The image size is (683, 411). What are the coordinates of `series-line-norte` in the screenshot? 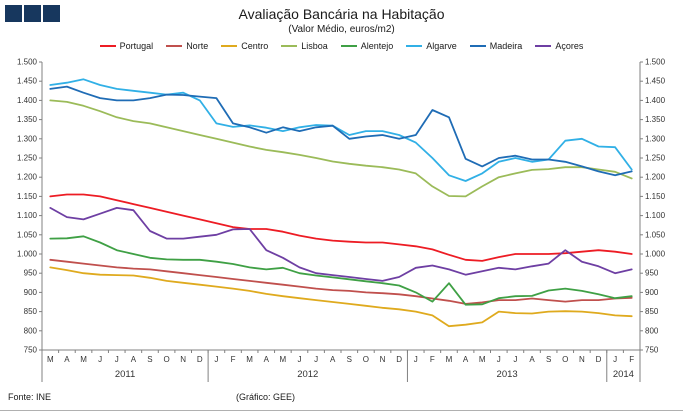 It's located at (341, 281).